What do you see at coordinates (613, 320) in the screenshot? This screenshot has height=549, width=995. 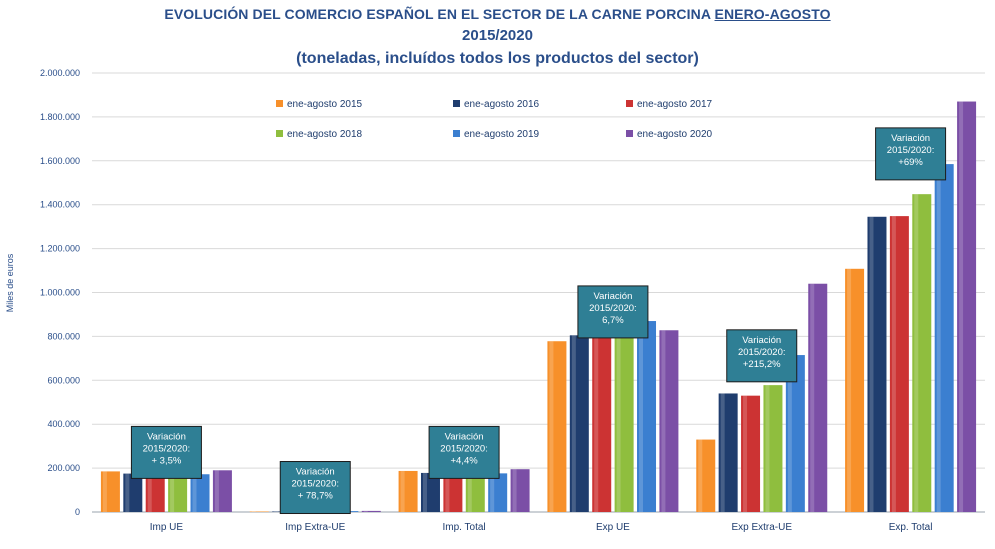 I see `callout-text: 6,7%` at bounding box center [613, 320].